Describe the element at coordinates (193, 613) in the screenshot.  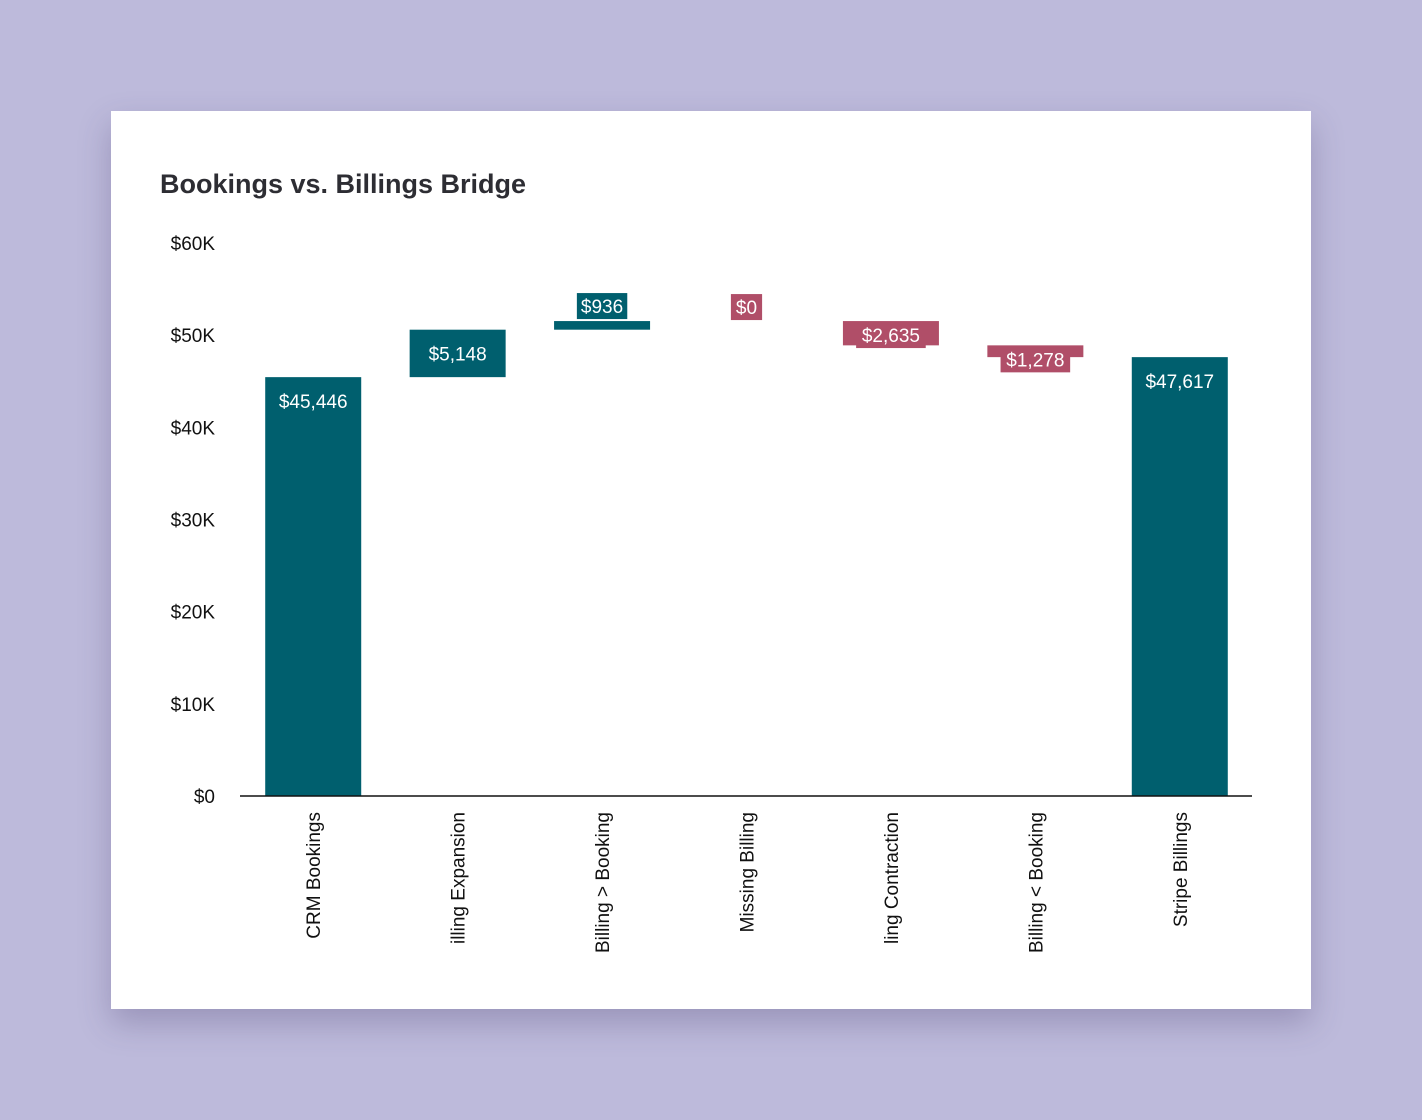
I see `y-tick-label: $20K` at that location.